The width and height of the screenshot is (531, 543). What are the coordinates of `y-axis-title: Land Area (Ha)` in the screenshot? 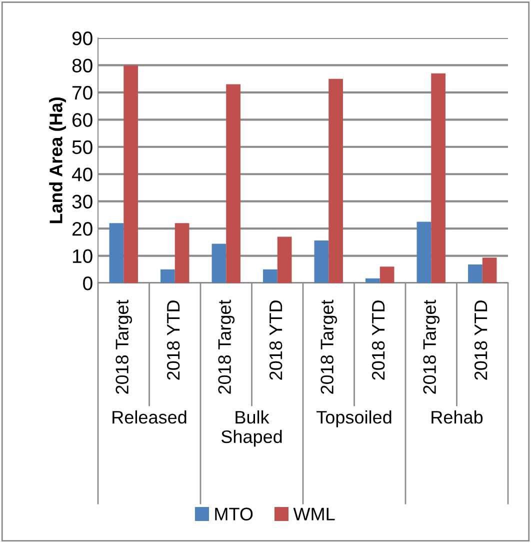 It's located at (57, 161).